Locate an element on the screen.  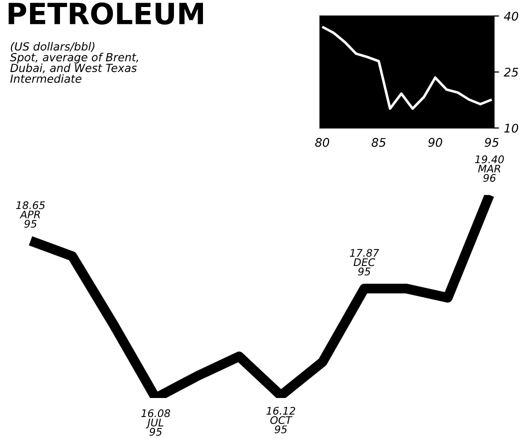
y-tick-label: 25 is located at coordinates (511, 72).